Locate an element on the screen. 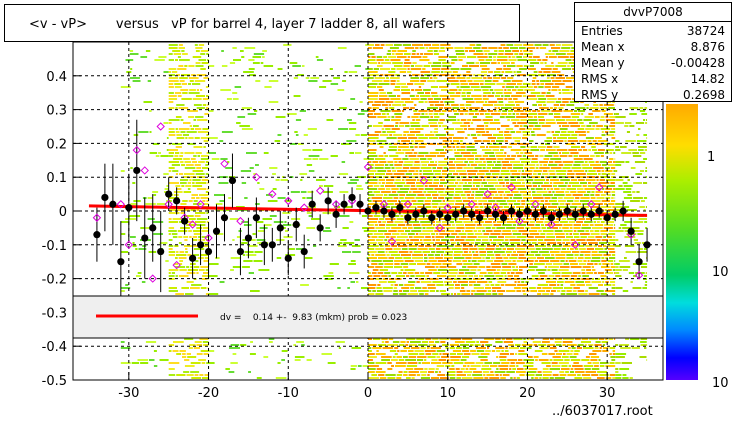 Image resolution: width=736 pixels, height=422 pixels. stats-row-mean-x: Mean x 8.876 is located at coordinates (653, 47).